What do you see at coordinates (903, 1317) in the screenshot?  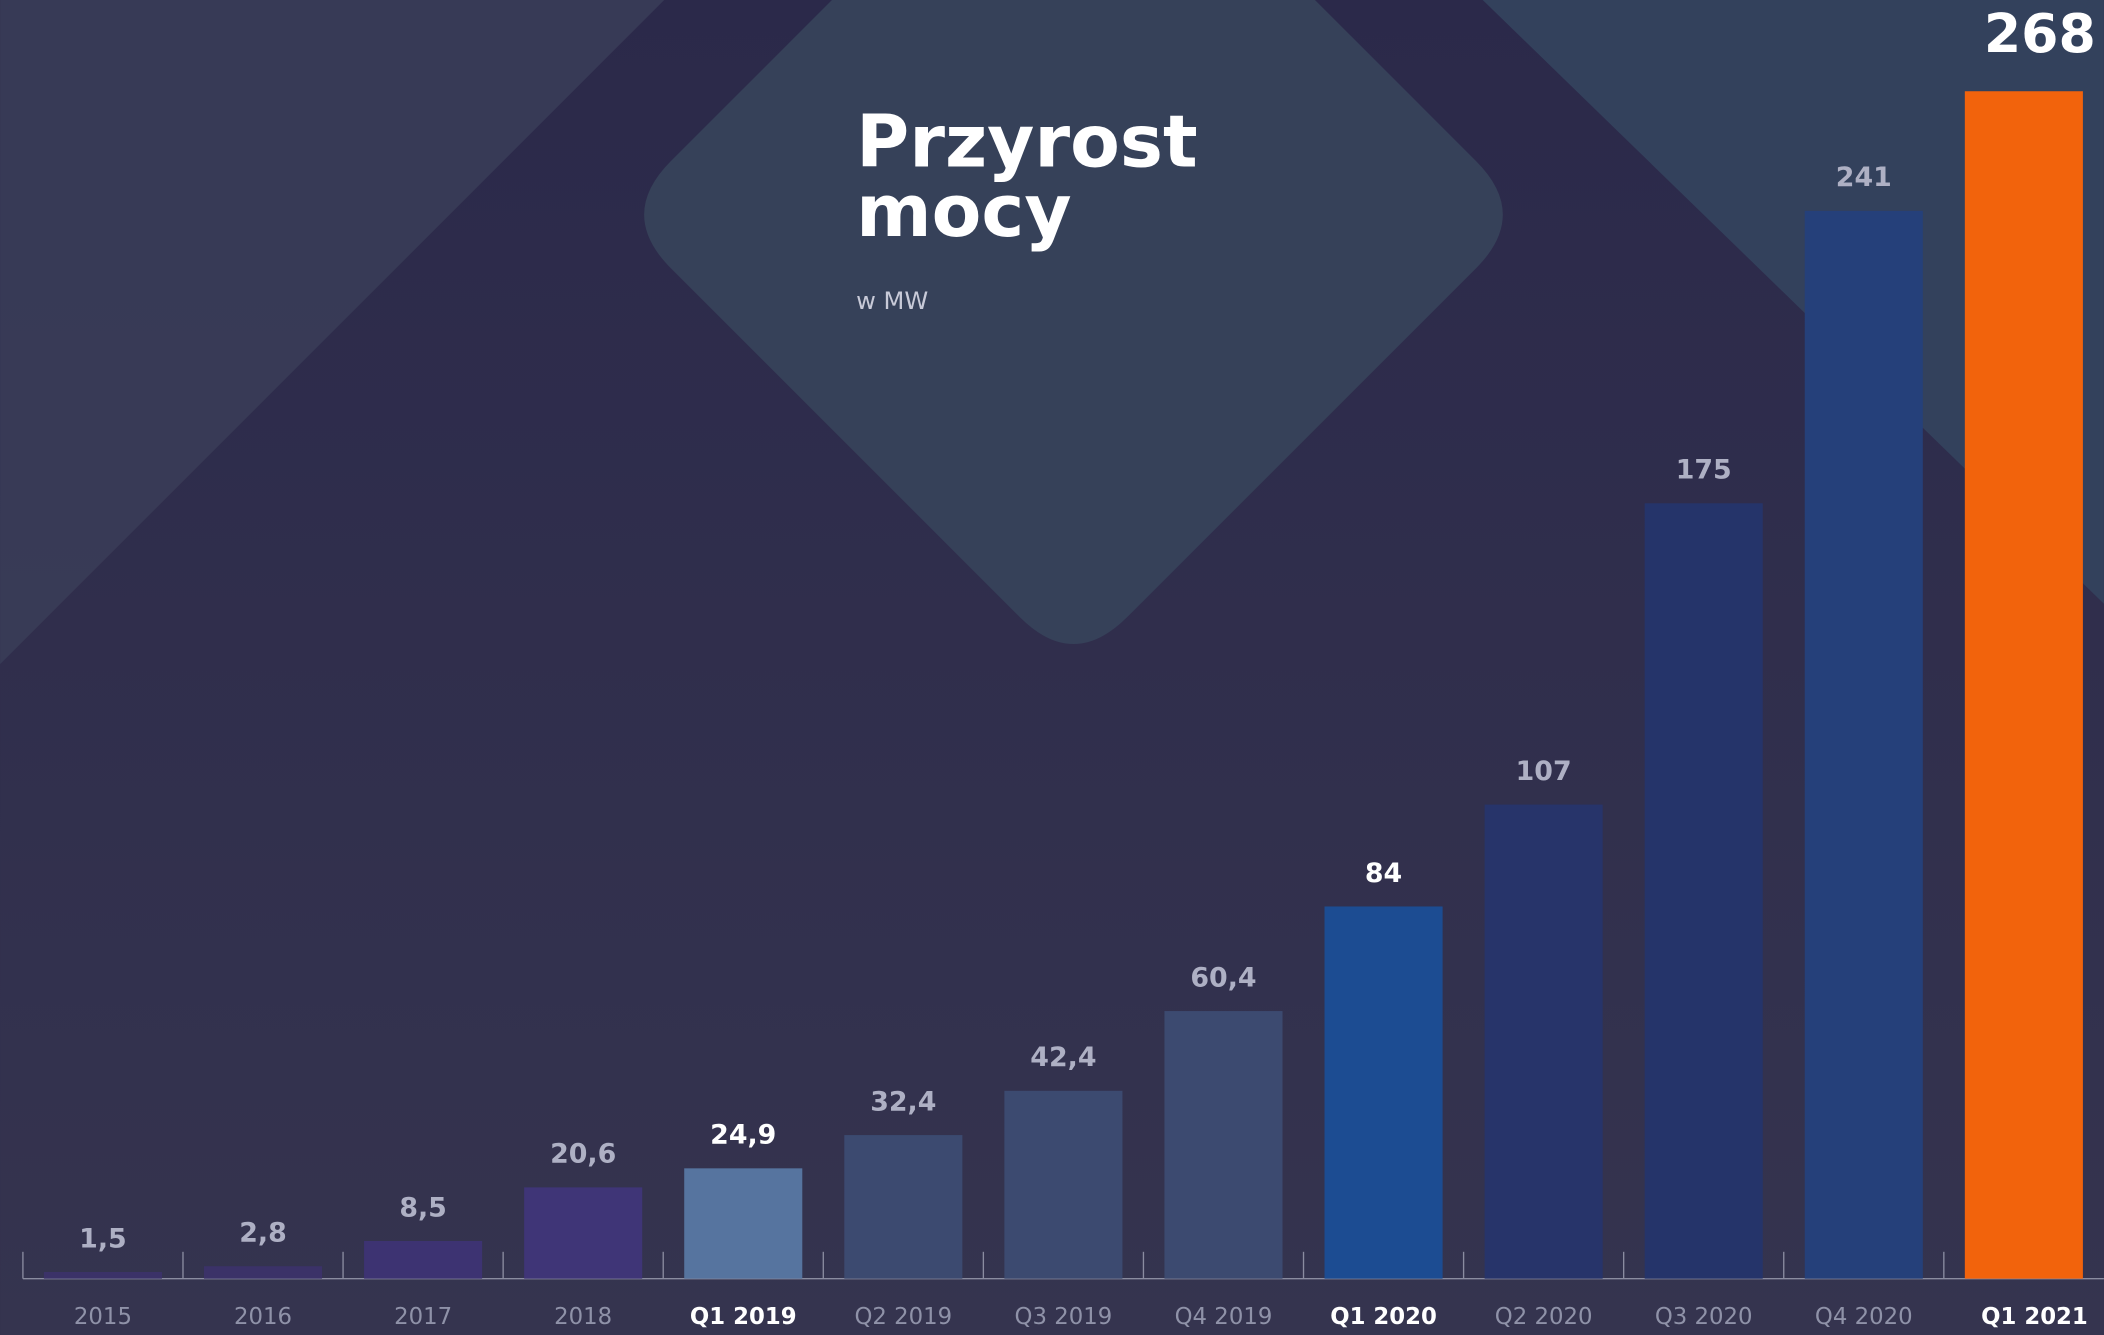 I see `x-tick-label: Q2 2019` at bounding box center [903, 1317].